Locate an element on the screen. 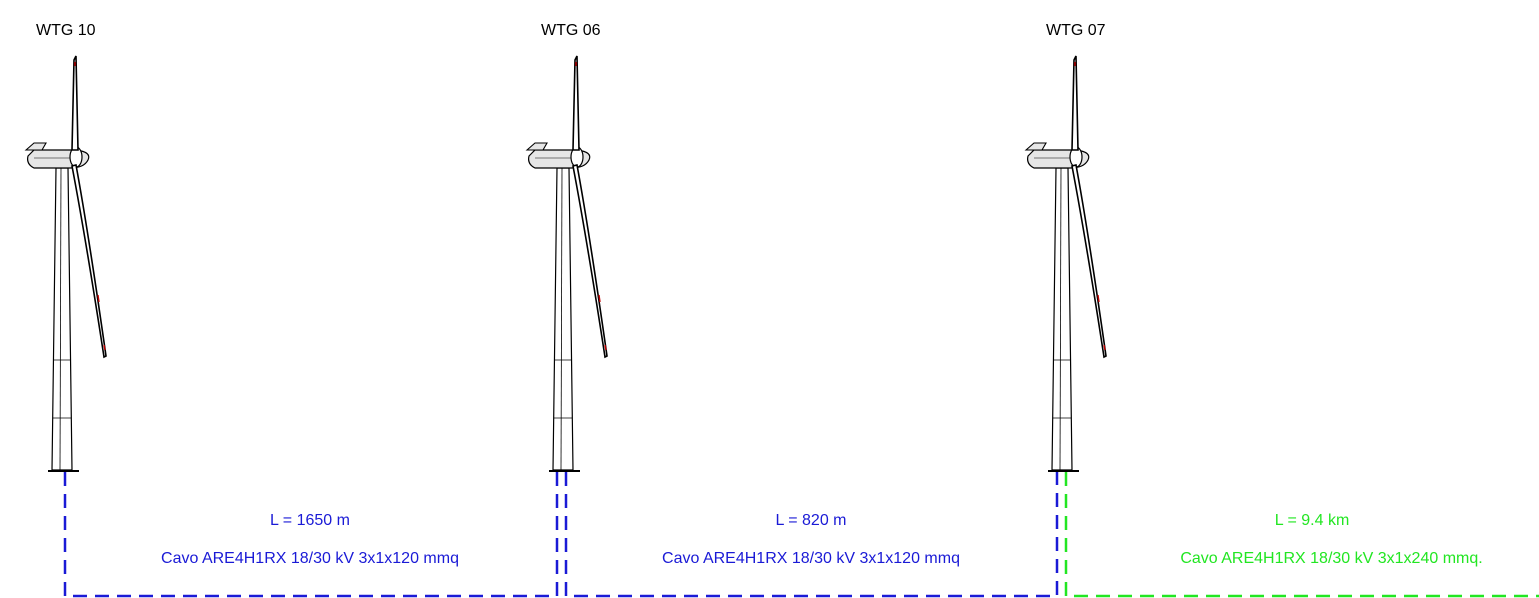  cable-spec-2: Cavo ARE4H1RX 18/30 kV 3x1x120 mmq is located at coordinates (811, 558).